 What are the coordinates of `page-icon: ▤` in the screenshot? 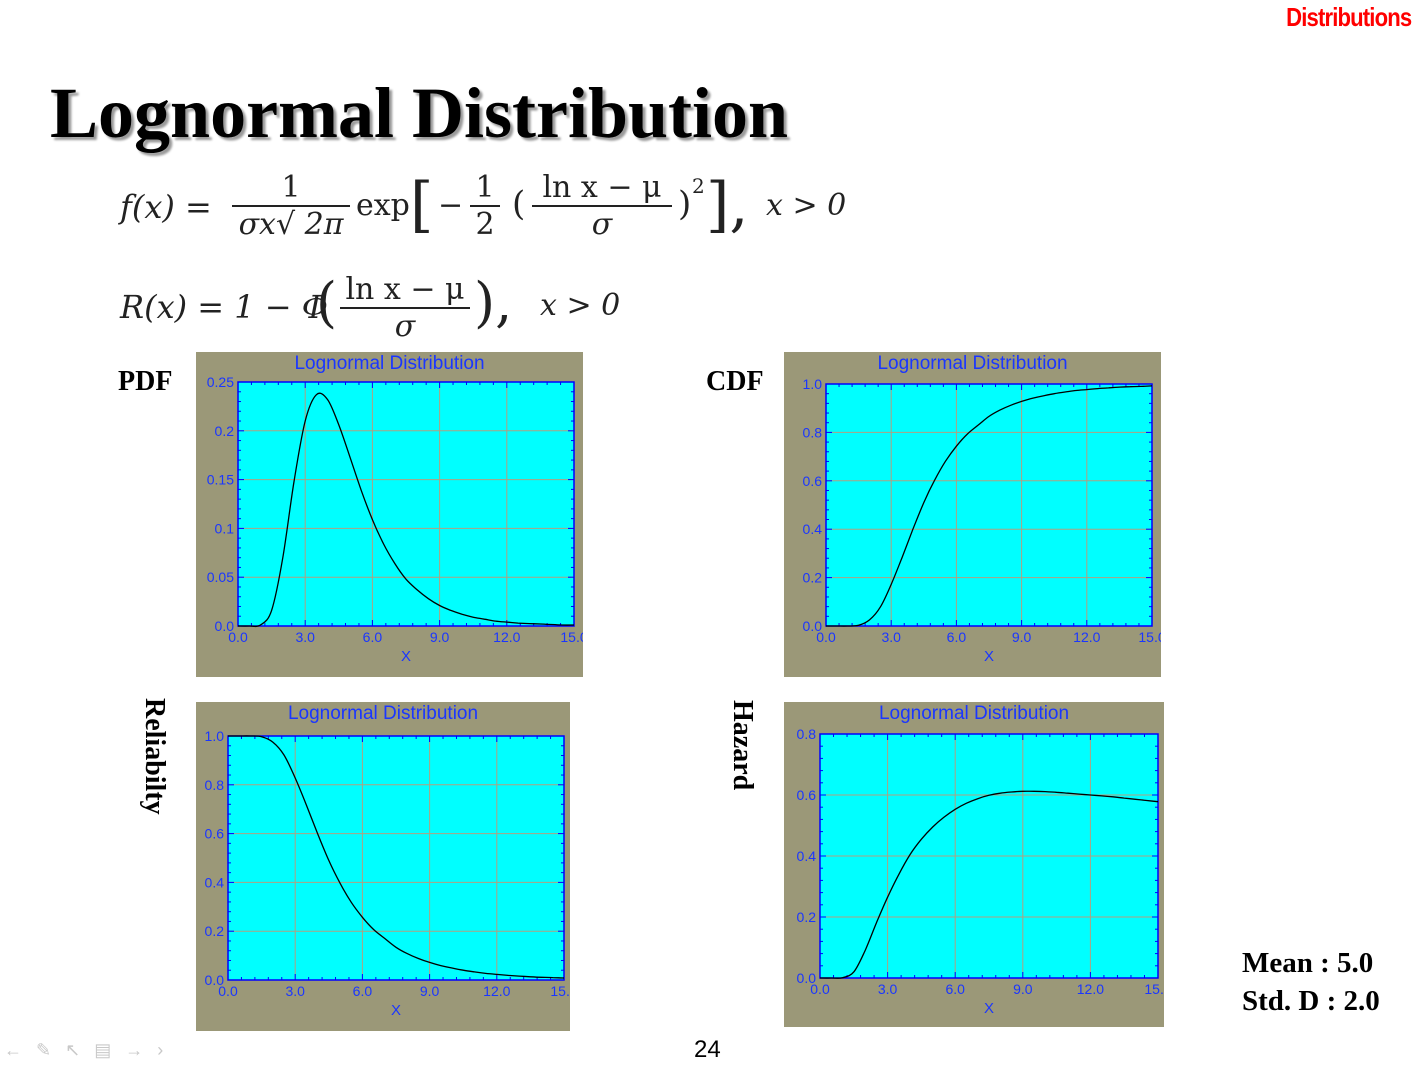 It's located at (110, 1050).